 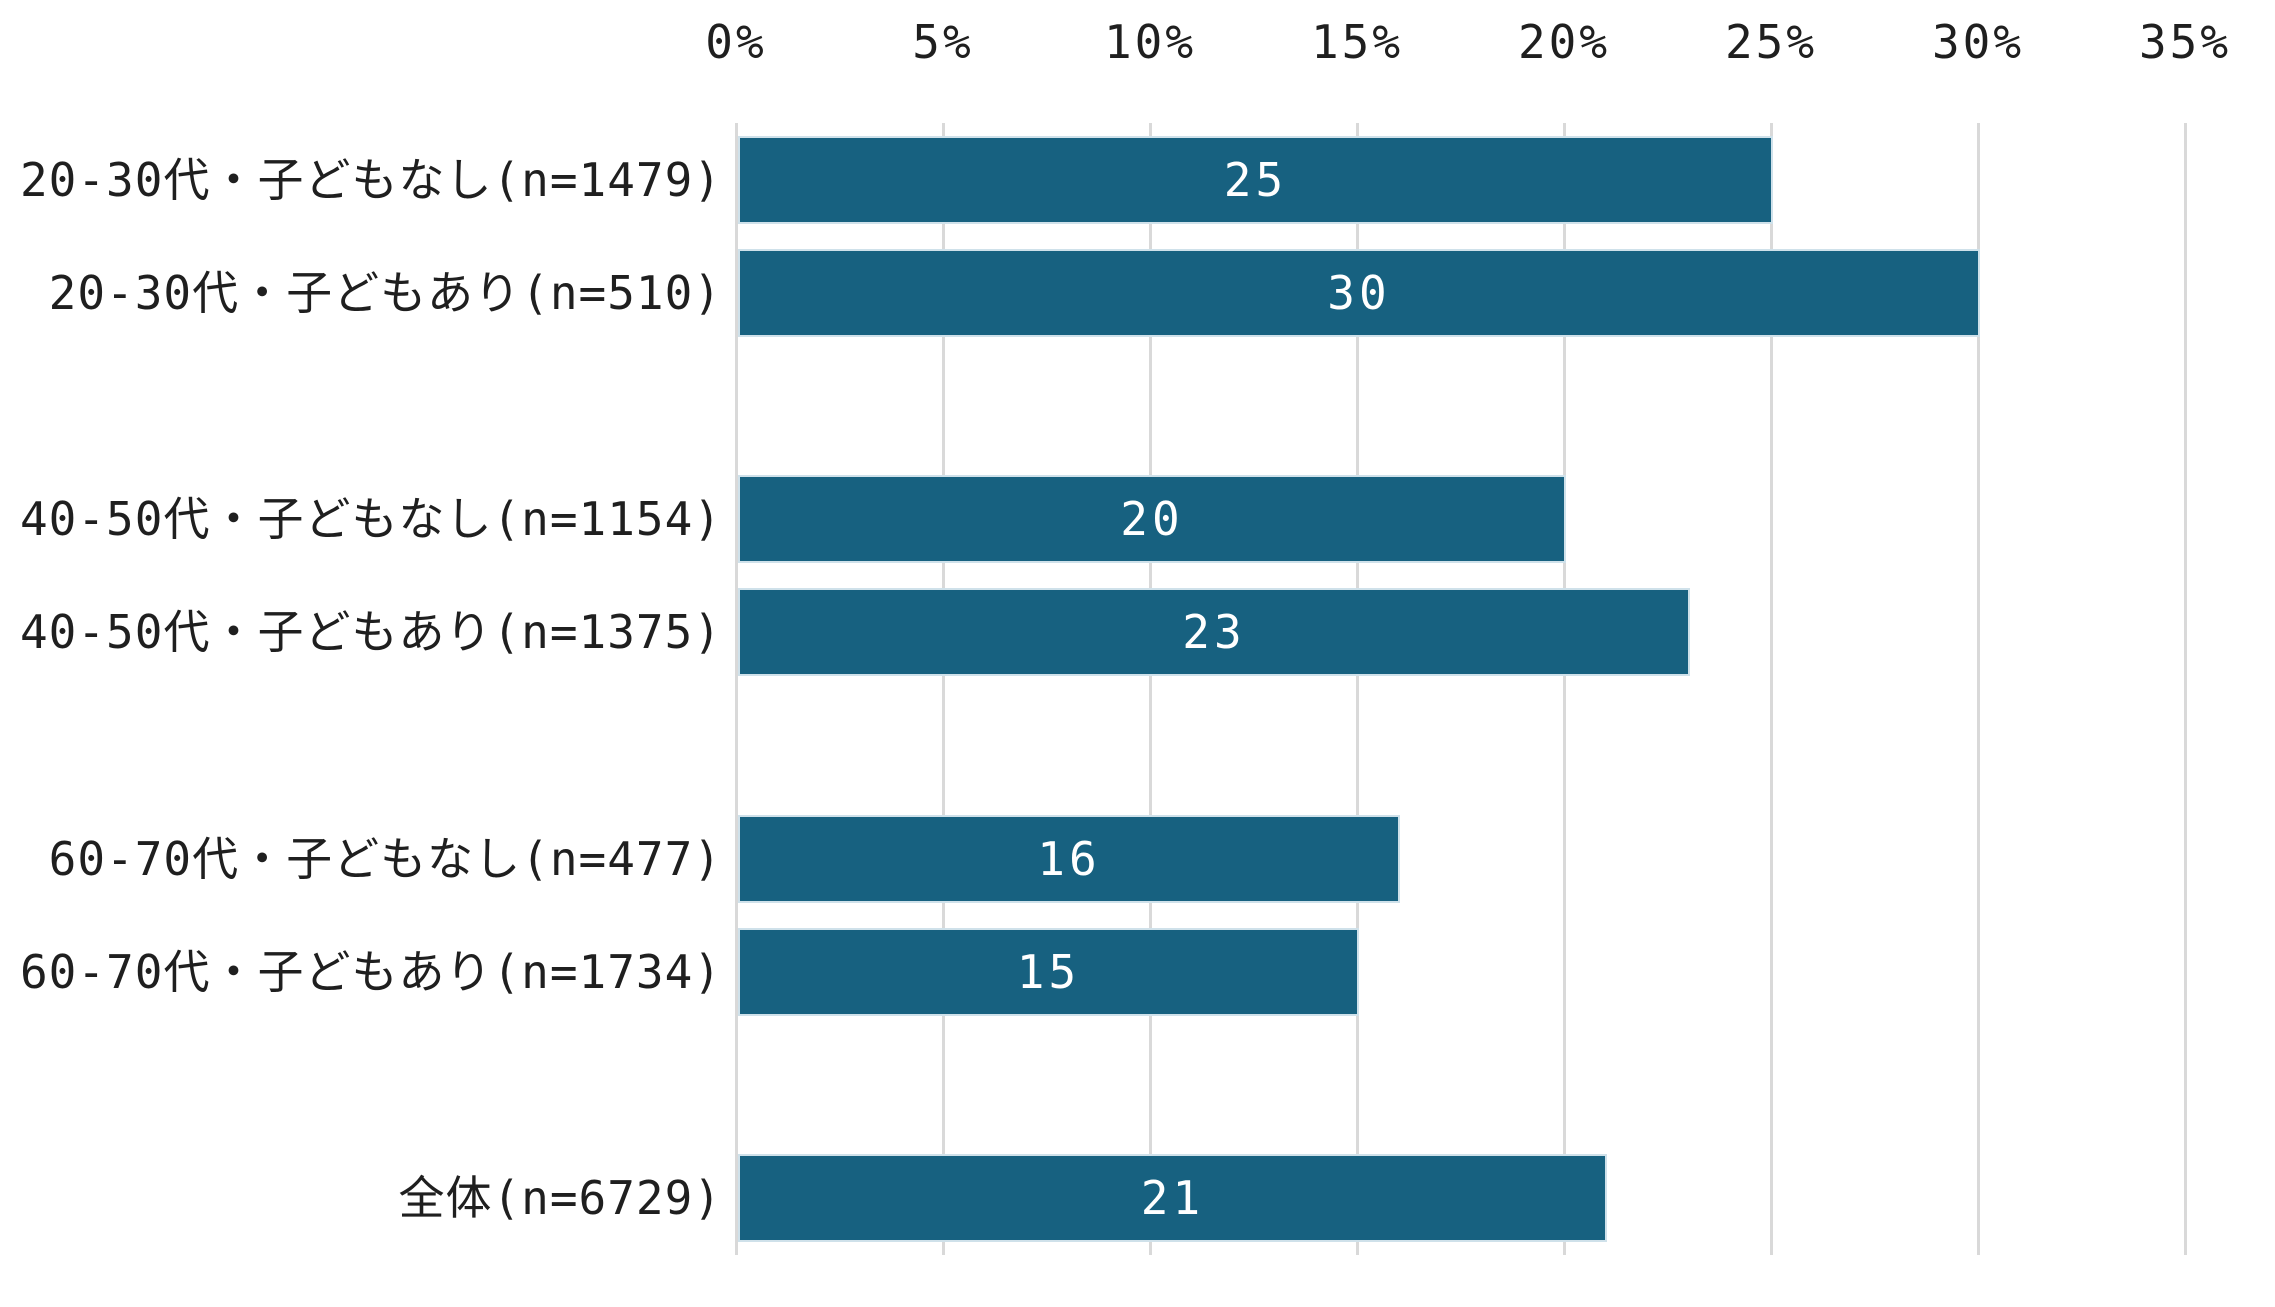 I want to click on bar: 15, so click(x=1048, y=972).